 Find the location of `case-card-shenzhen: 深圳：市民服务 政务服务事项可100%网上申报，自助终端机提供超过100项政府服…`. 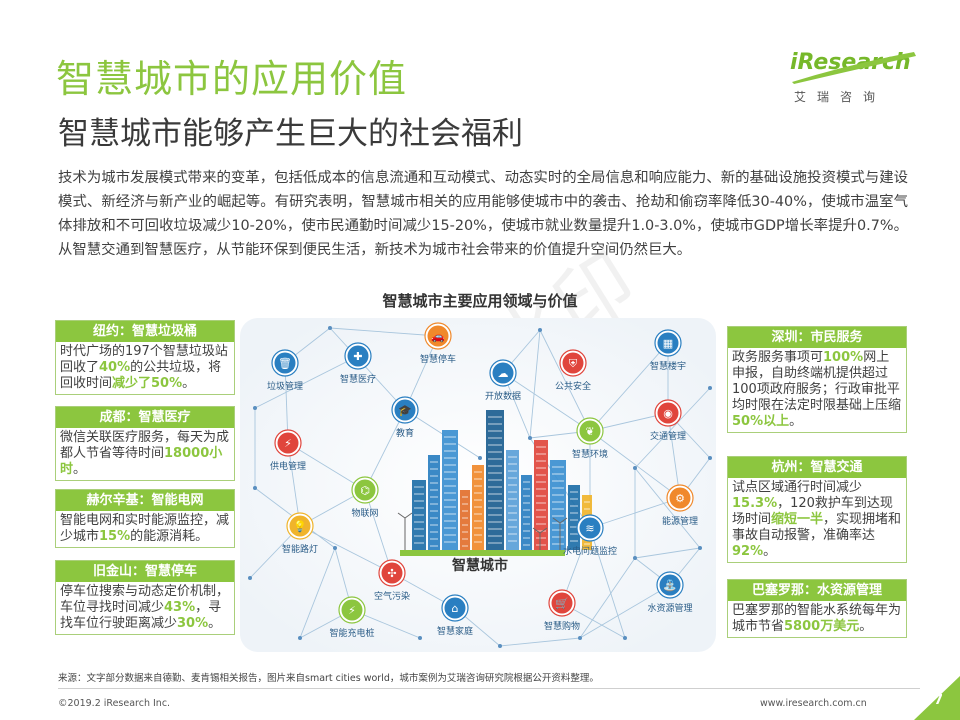

case-card-shenzhen: 深圳：市民服务 政务服务事项可100%网上申报，自助终端机提供超过100项政府服… is located at coordinates (817, 379).